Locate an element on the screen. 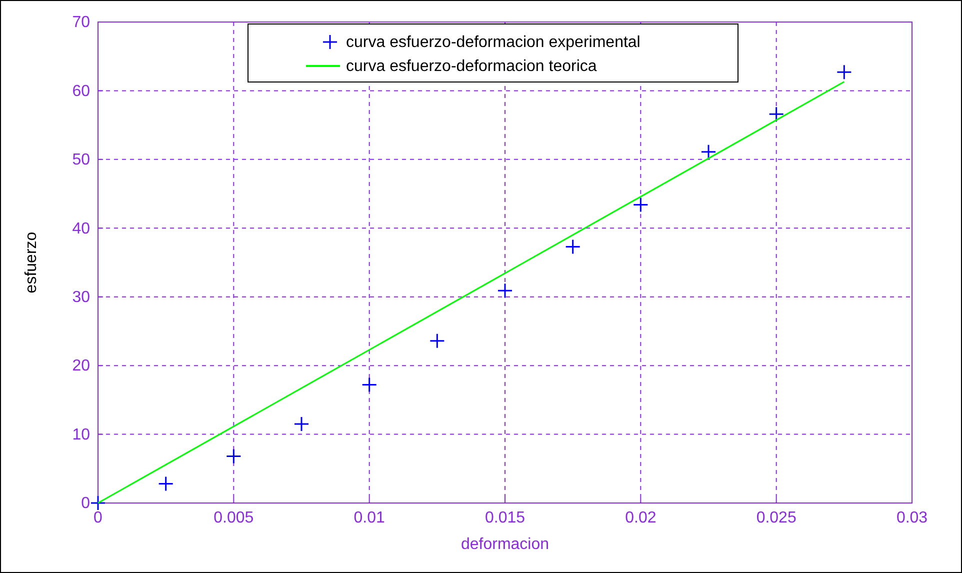  y-tick-label: 70 is located at coordinates (81, 23).